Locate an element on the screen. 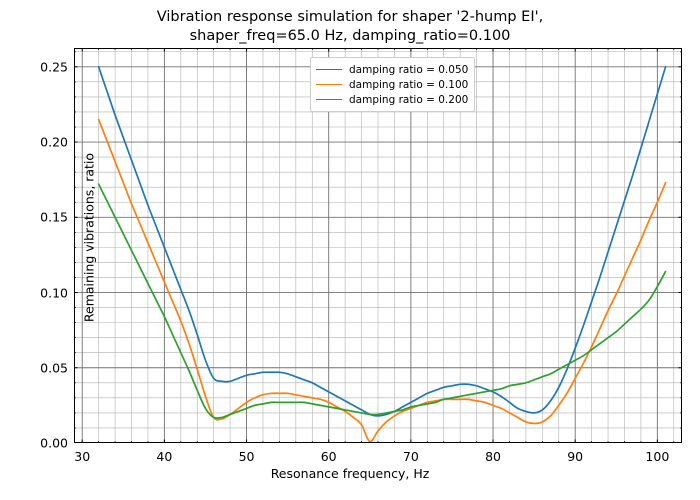 The width and height of the screenshot is (700, 500). y-tick-label: 0.20 is located at coordinates (54, 142).